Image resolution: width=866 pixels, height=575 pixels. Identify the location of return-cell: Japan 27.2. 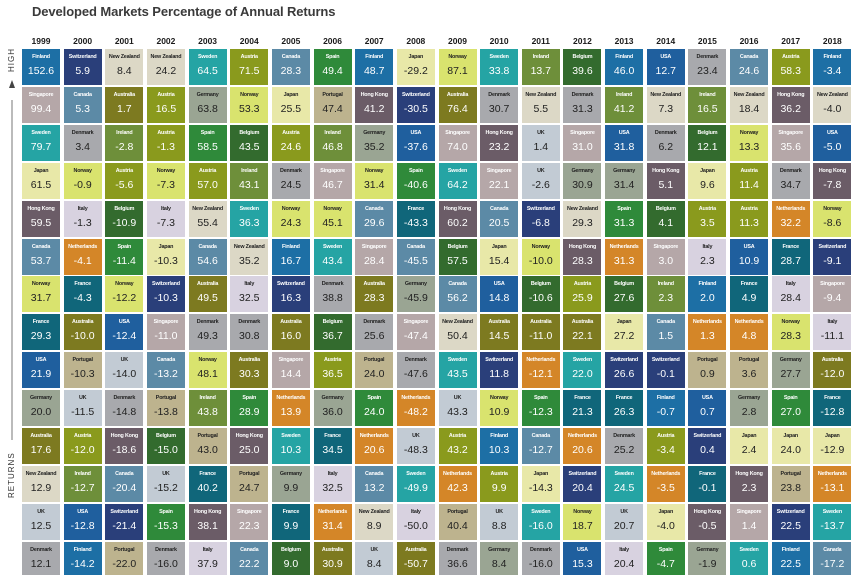
(624, 332).